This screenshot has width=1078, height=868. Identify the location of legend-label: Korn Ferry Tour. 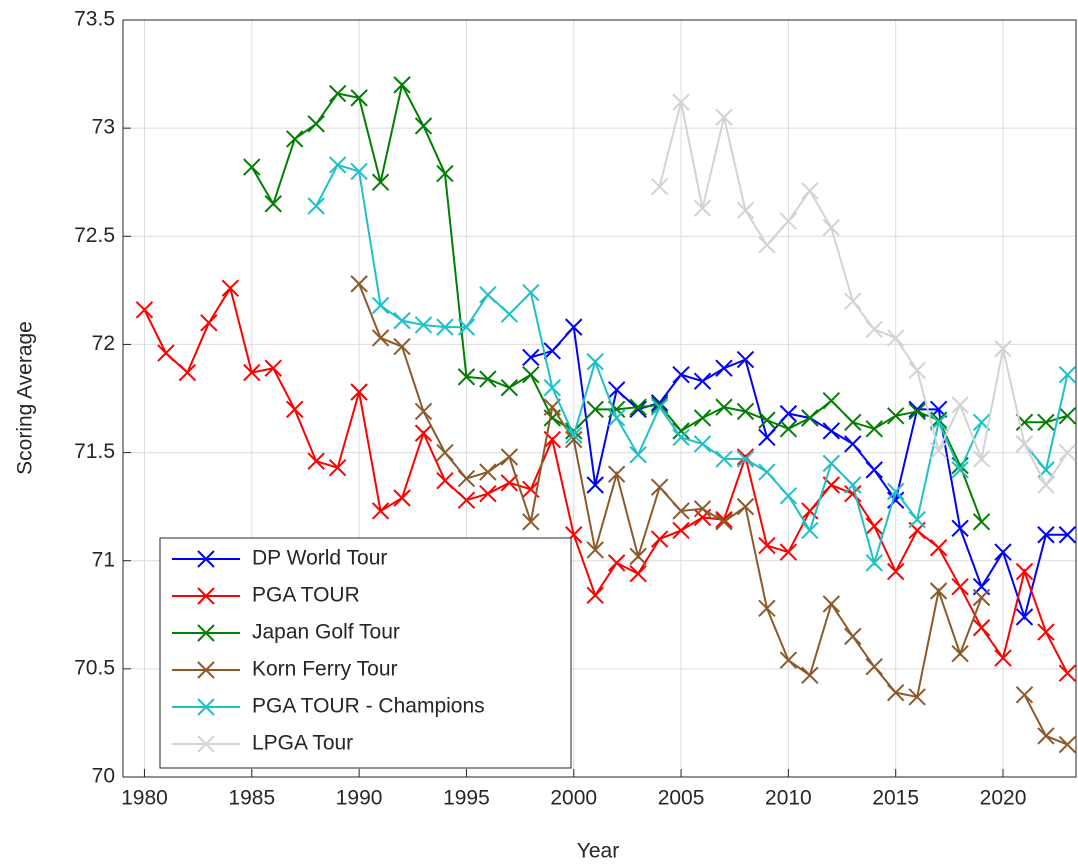
(325, 669).